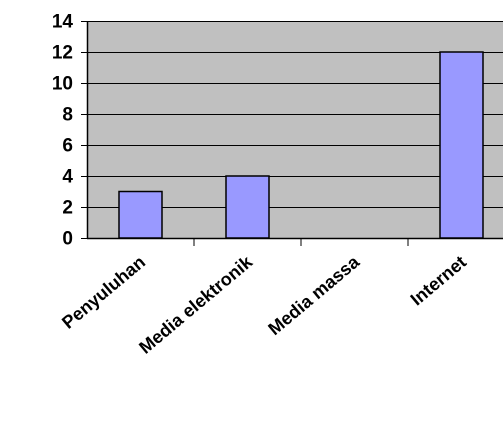  What do you see at coordinates (62, 84) in the screenshot?
I see `y-tick-label: 10` at bounding box center [62, 84].